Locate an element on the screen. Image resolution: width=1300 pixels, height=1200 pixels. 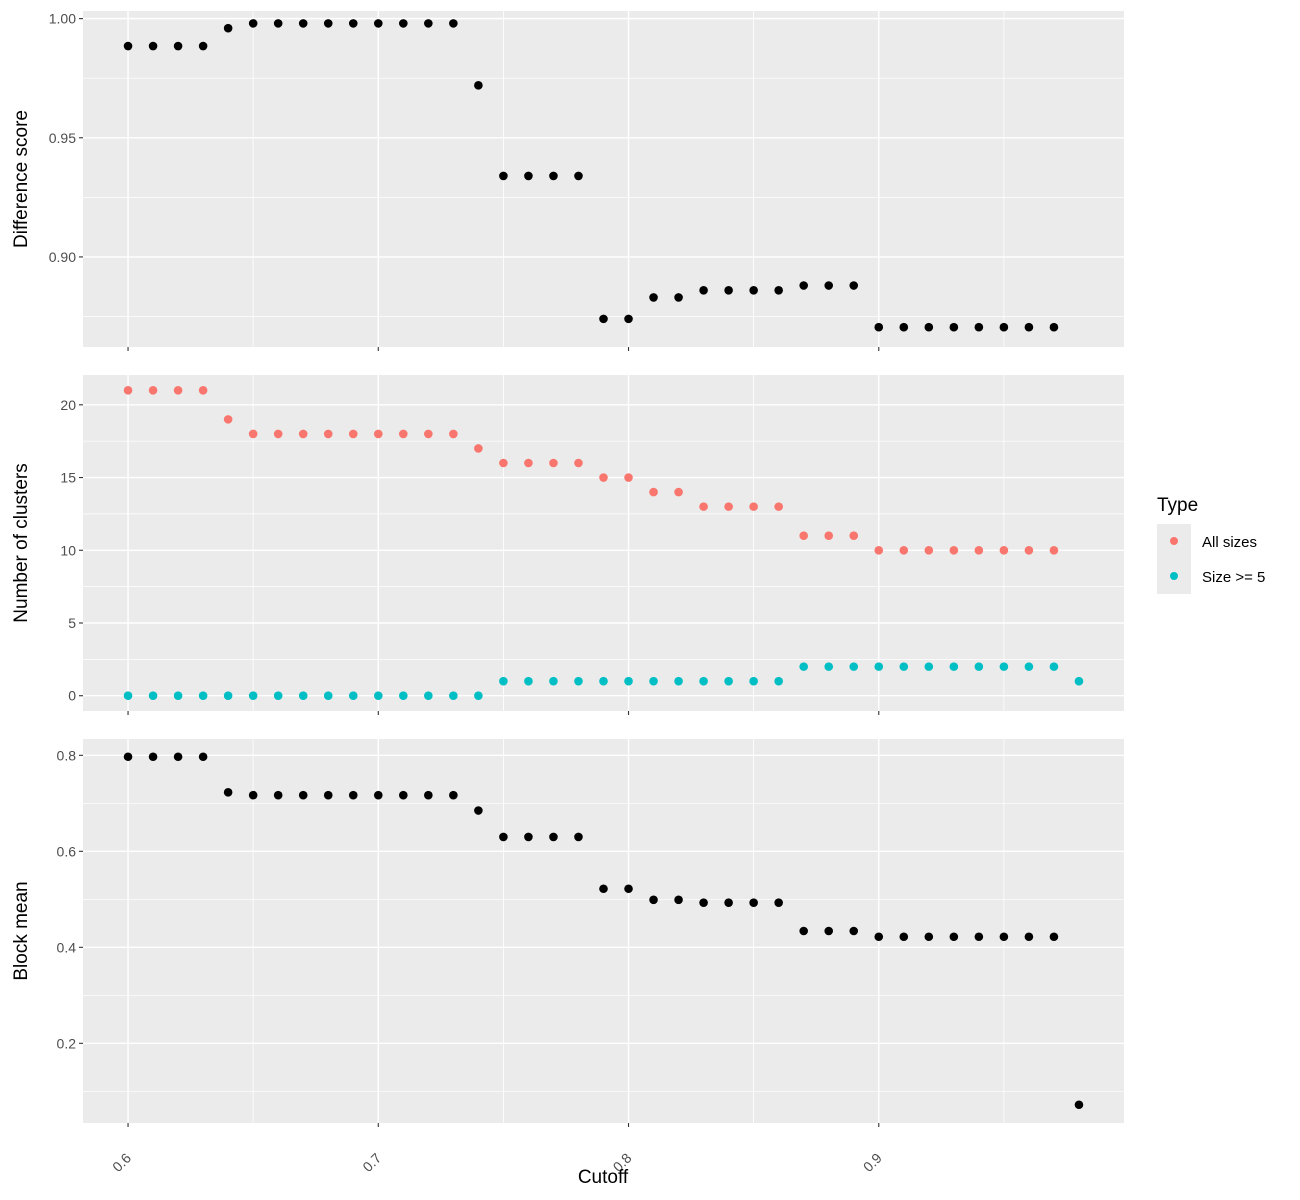
legend: Type All sizes Size >= 5 is located at coordinates (1211, 544).